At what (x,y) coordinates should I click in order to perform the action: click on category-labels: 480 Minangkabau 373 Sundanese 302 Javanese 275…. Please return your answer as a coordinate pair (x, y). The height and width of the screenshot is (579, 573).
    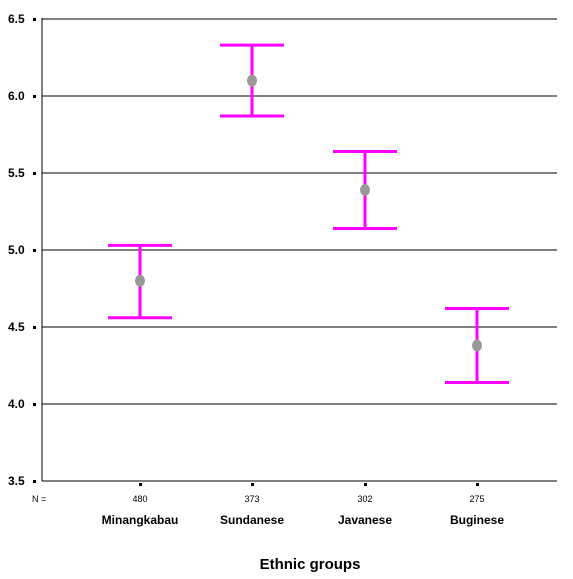
    Looking at the image, I should click on (303, 510).